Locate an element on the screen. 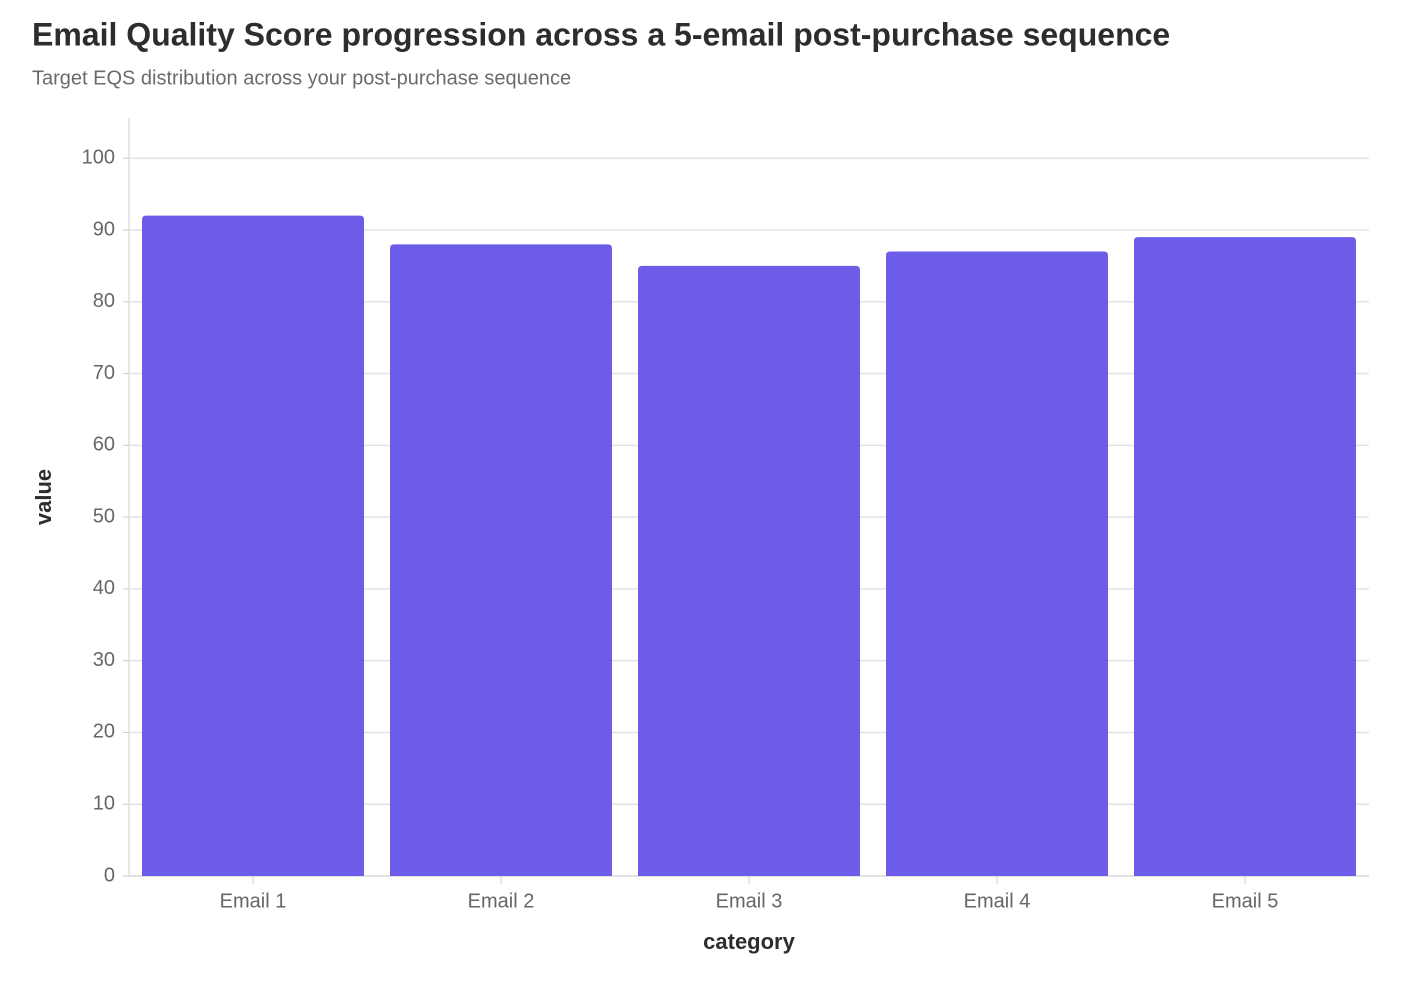 This screenshot has height=984, width=1418. y-axis-label: value is located at coordinates (43, 497).